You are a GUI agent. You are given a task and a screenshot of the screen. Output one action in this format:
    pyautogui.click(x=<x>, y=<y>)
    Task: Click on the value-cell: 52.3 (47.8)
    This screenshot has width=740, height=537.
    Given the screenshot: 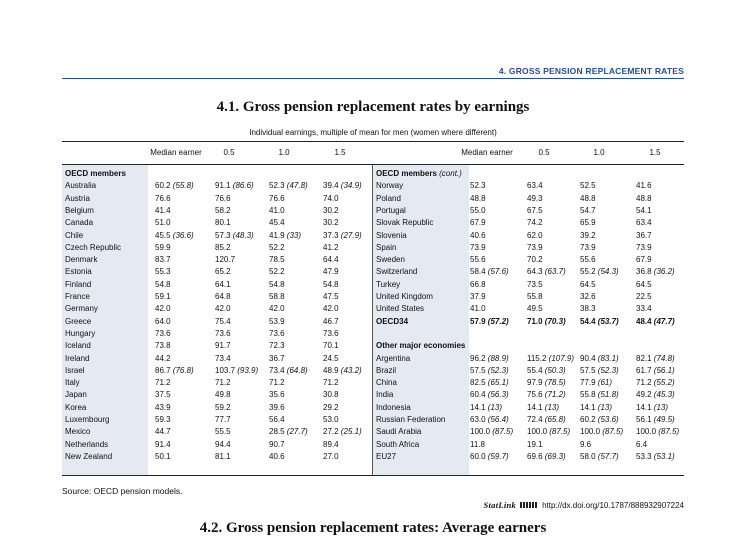 What is the action you would take?
    pyautogui.click(x=288, y=186)
    